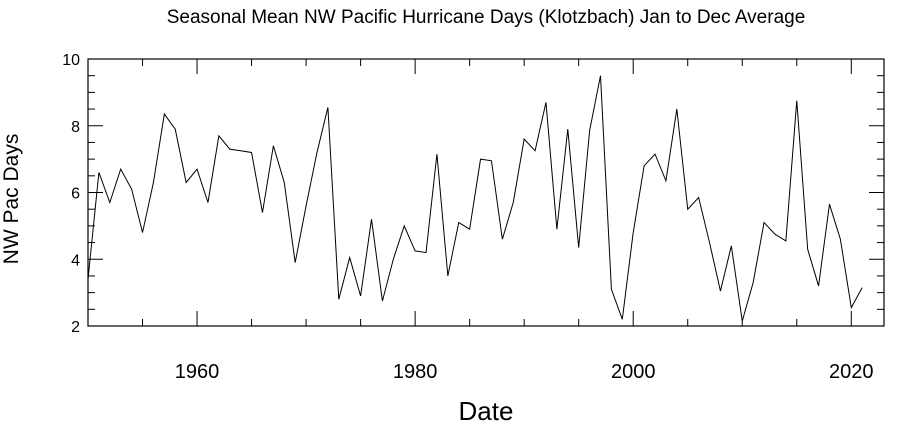 Image resolution: width=904 pixels, height=424 pixels. I want to click on y-tick-label: 4, so click(75, 260).